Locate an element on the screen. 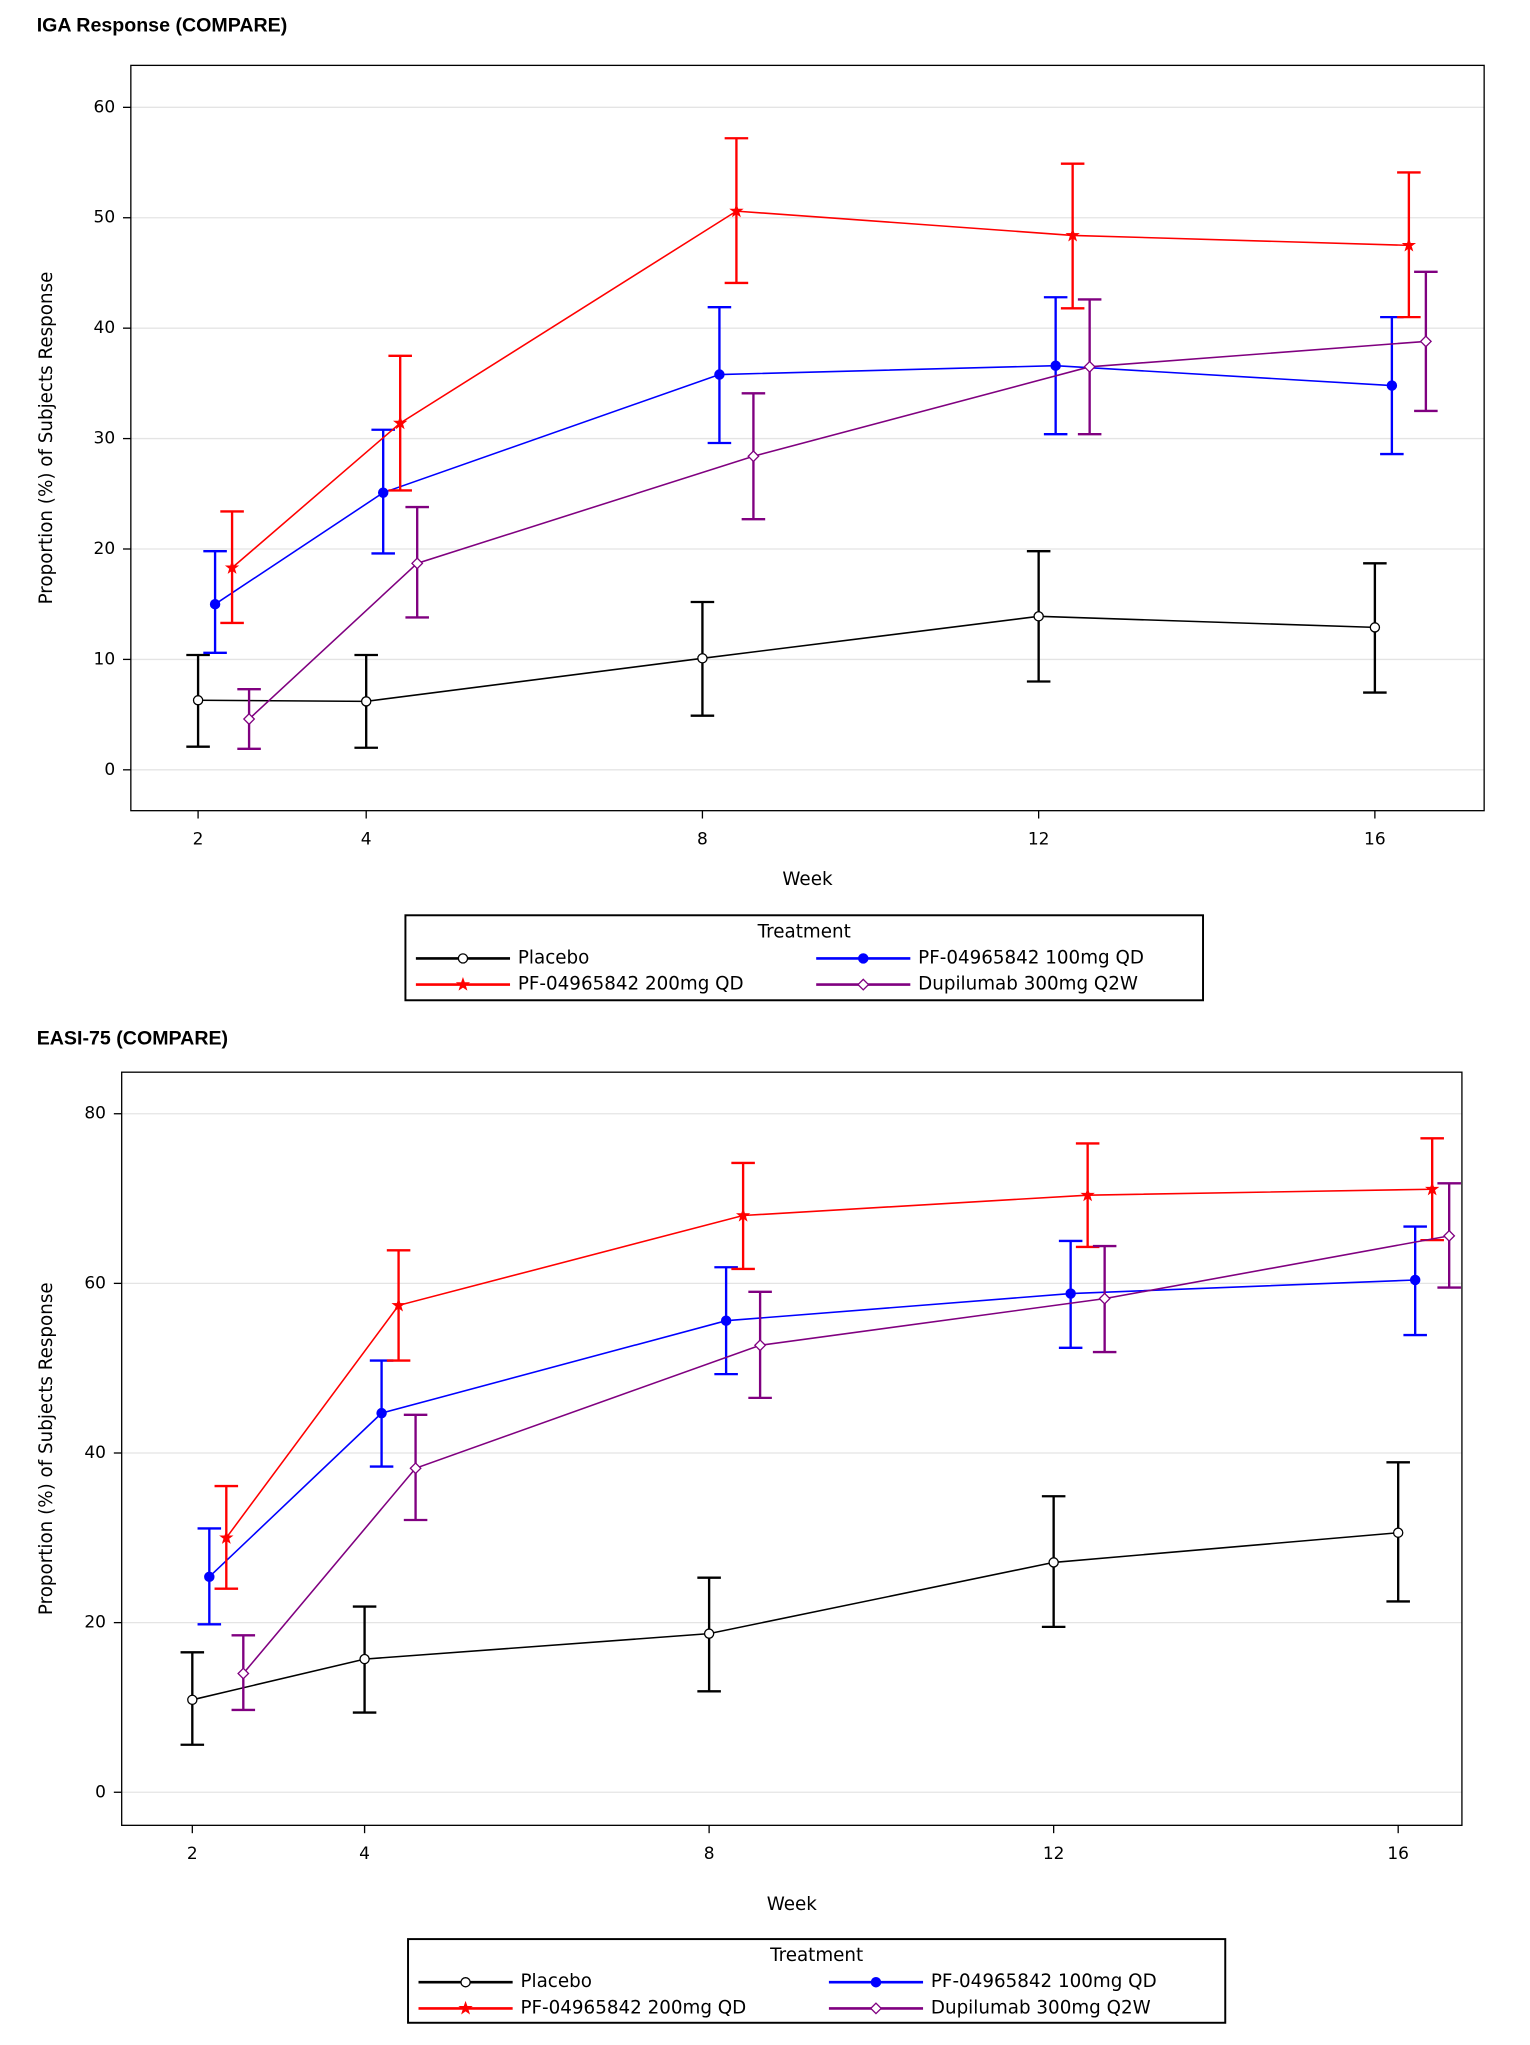 The width and height of the screenshot is (1530, 2045). chart-title: IGA Response (COMPARE) is located at coordinates (162, 25).